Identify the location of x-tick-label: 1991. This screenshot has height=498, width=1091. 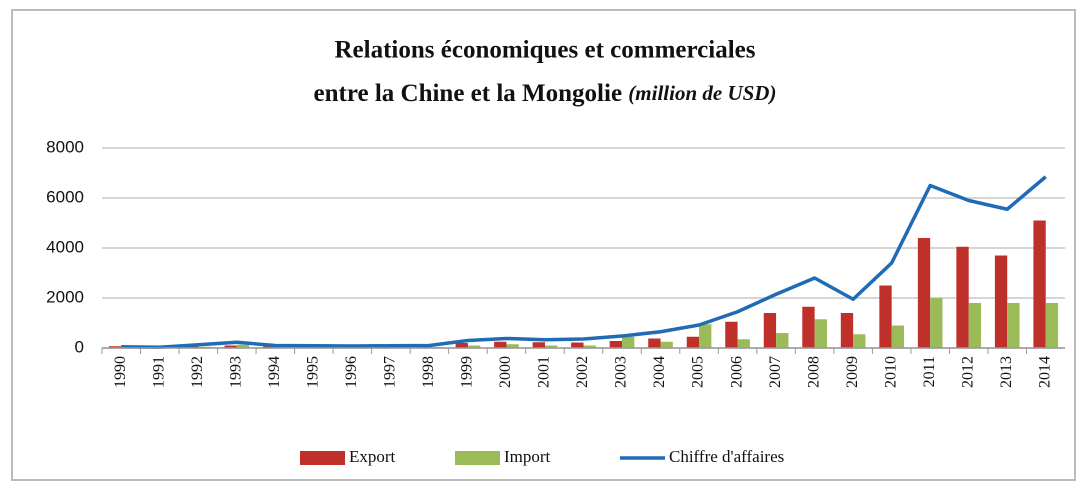
(158, 372).